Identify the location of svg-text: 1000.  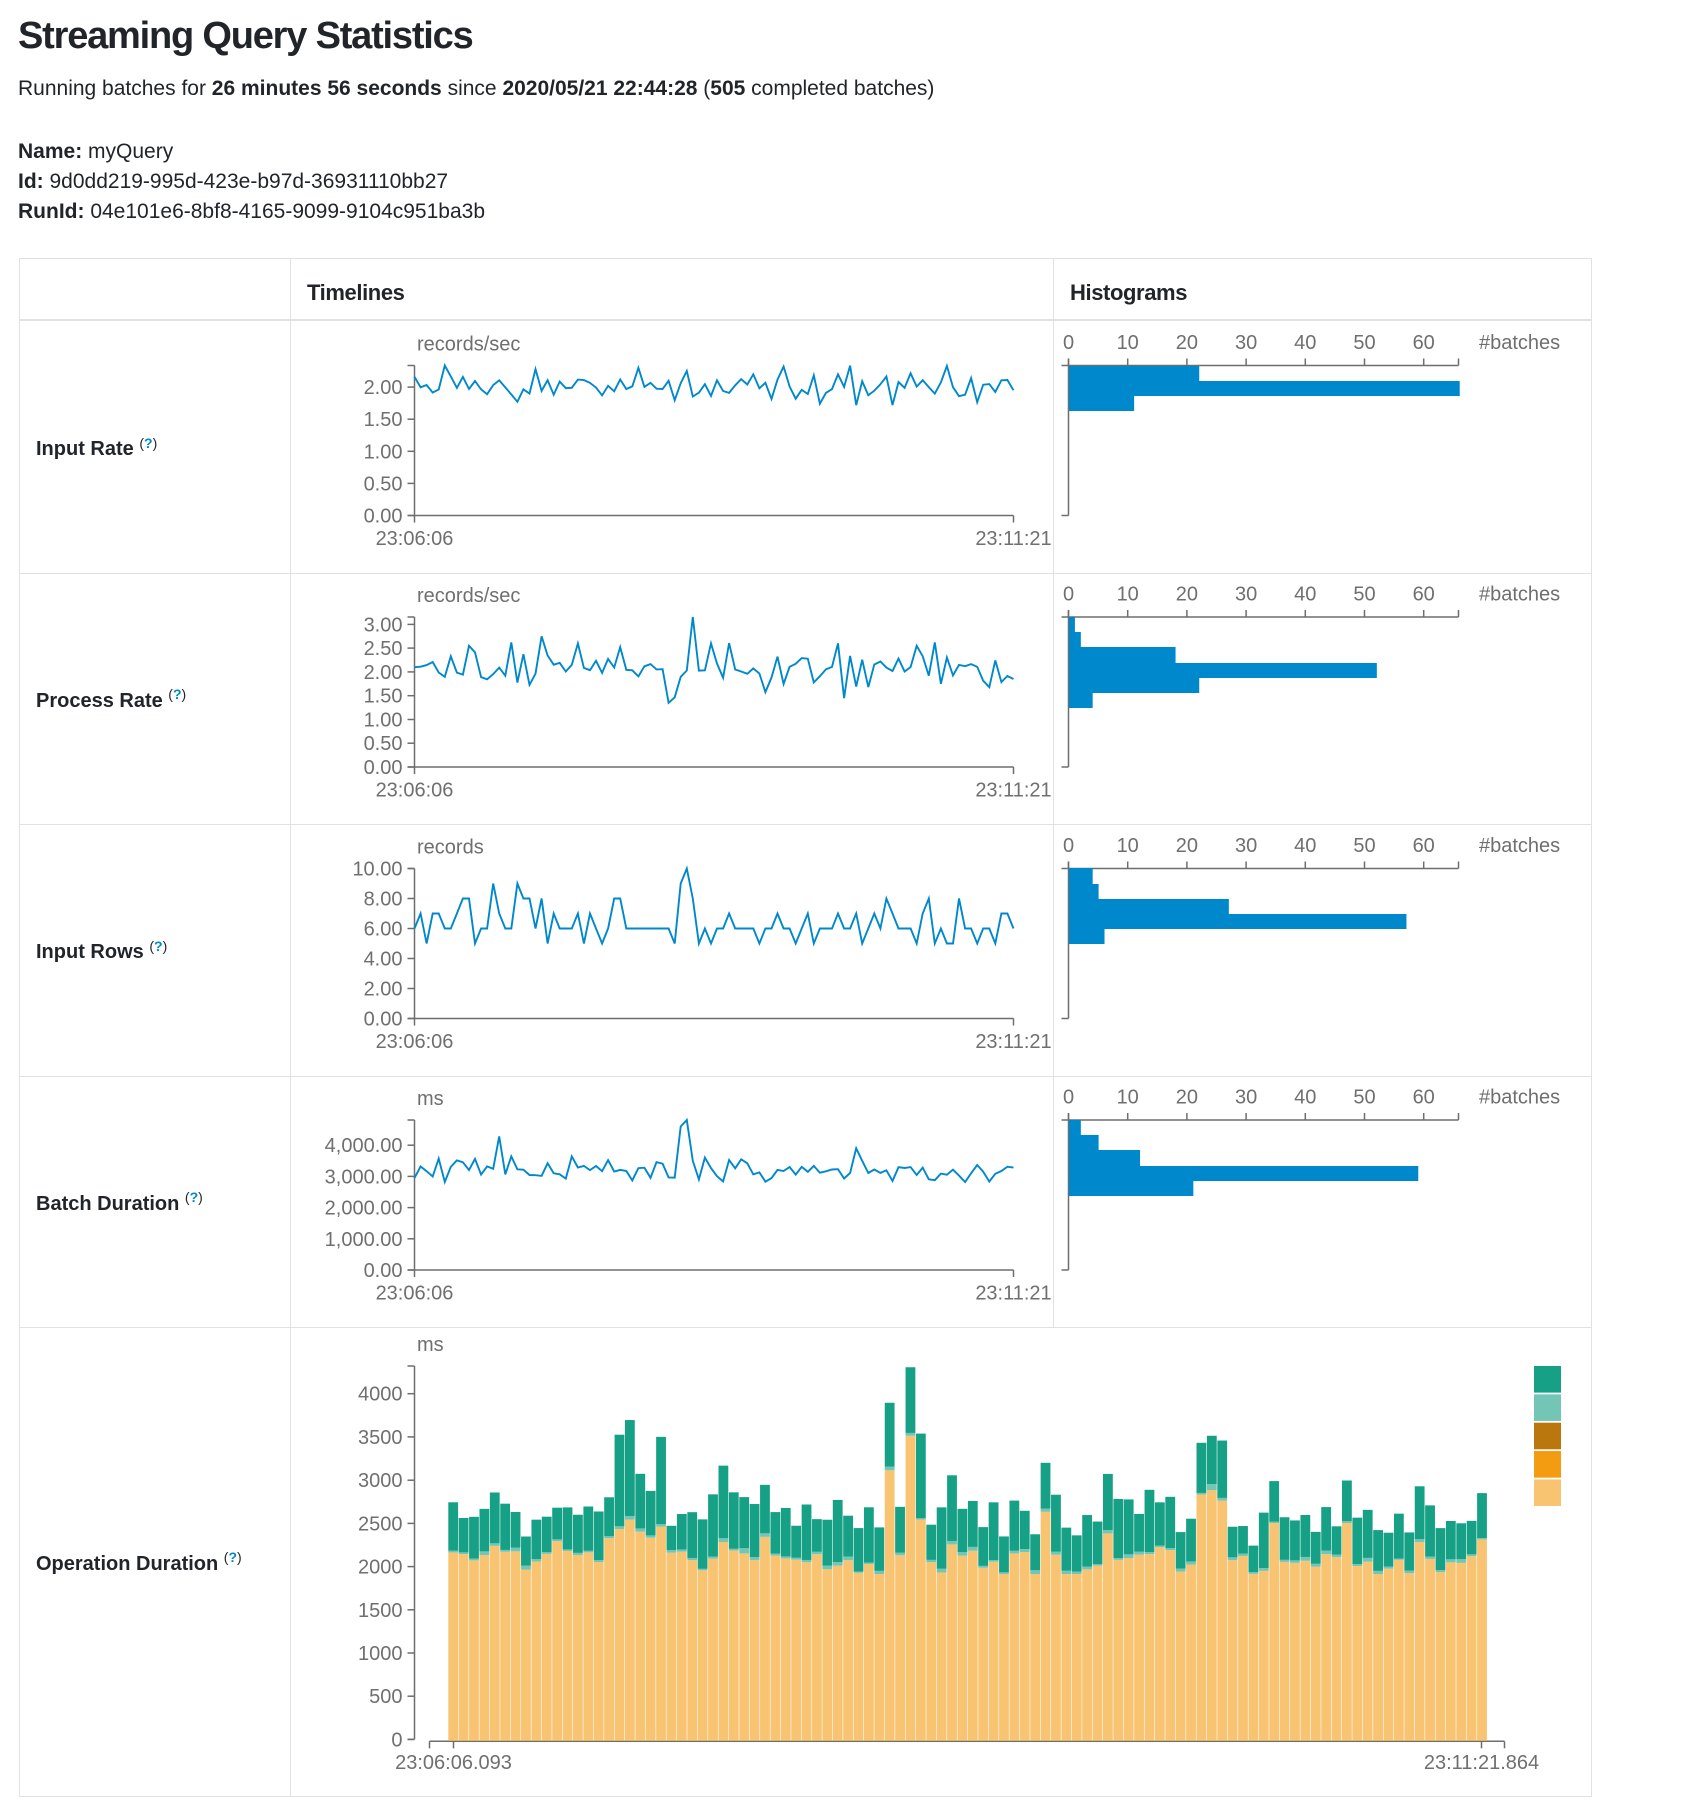
(380, 1654).